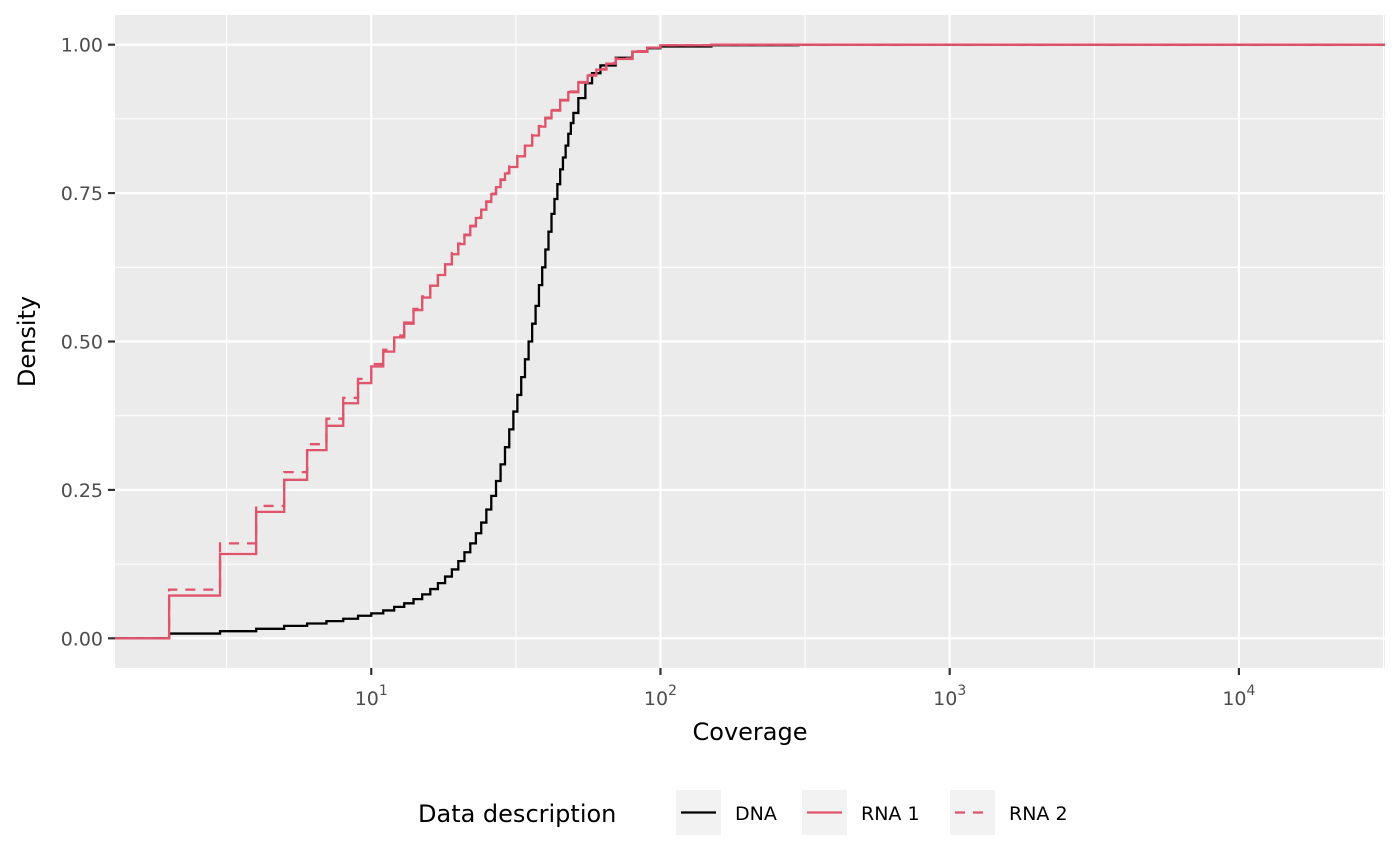 Image resolution: width=1400 pixels, height=865 pixels. Describe the element at coordinates (371, 696) in the screenshot. I see `x-tick-label: 10¹` at that location.